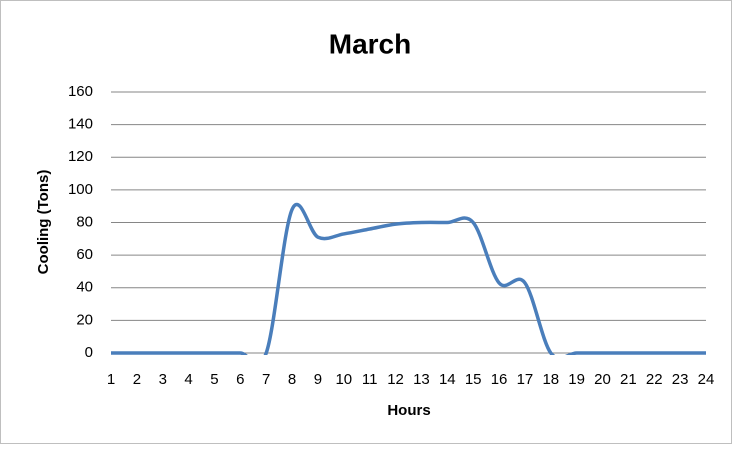  I want to click on x-tick-label: 19, so click(576, 379).